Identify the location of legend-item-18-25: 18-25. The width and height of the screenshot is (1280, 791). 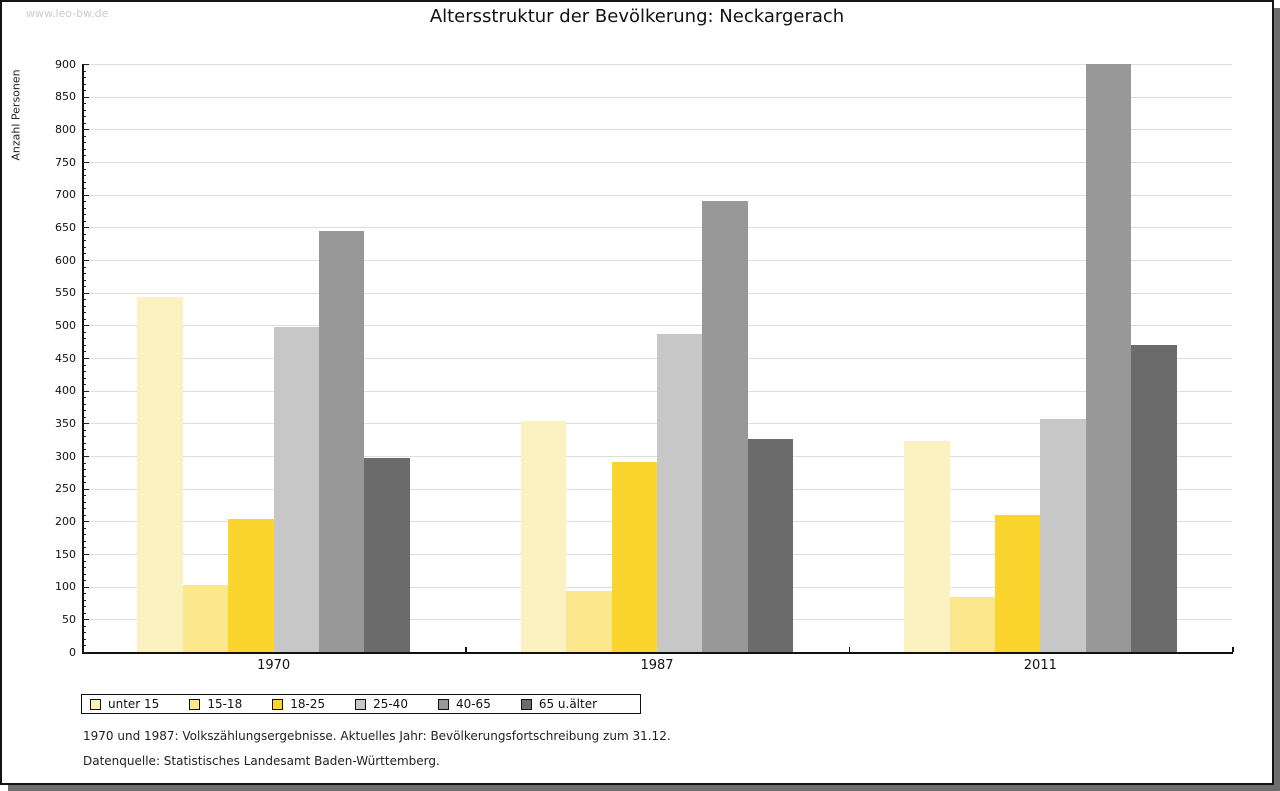
(298, 704).